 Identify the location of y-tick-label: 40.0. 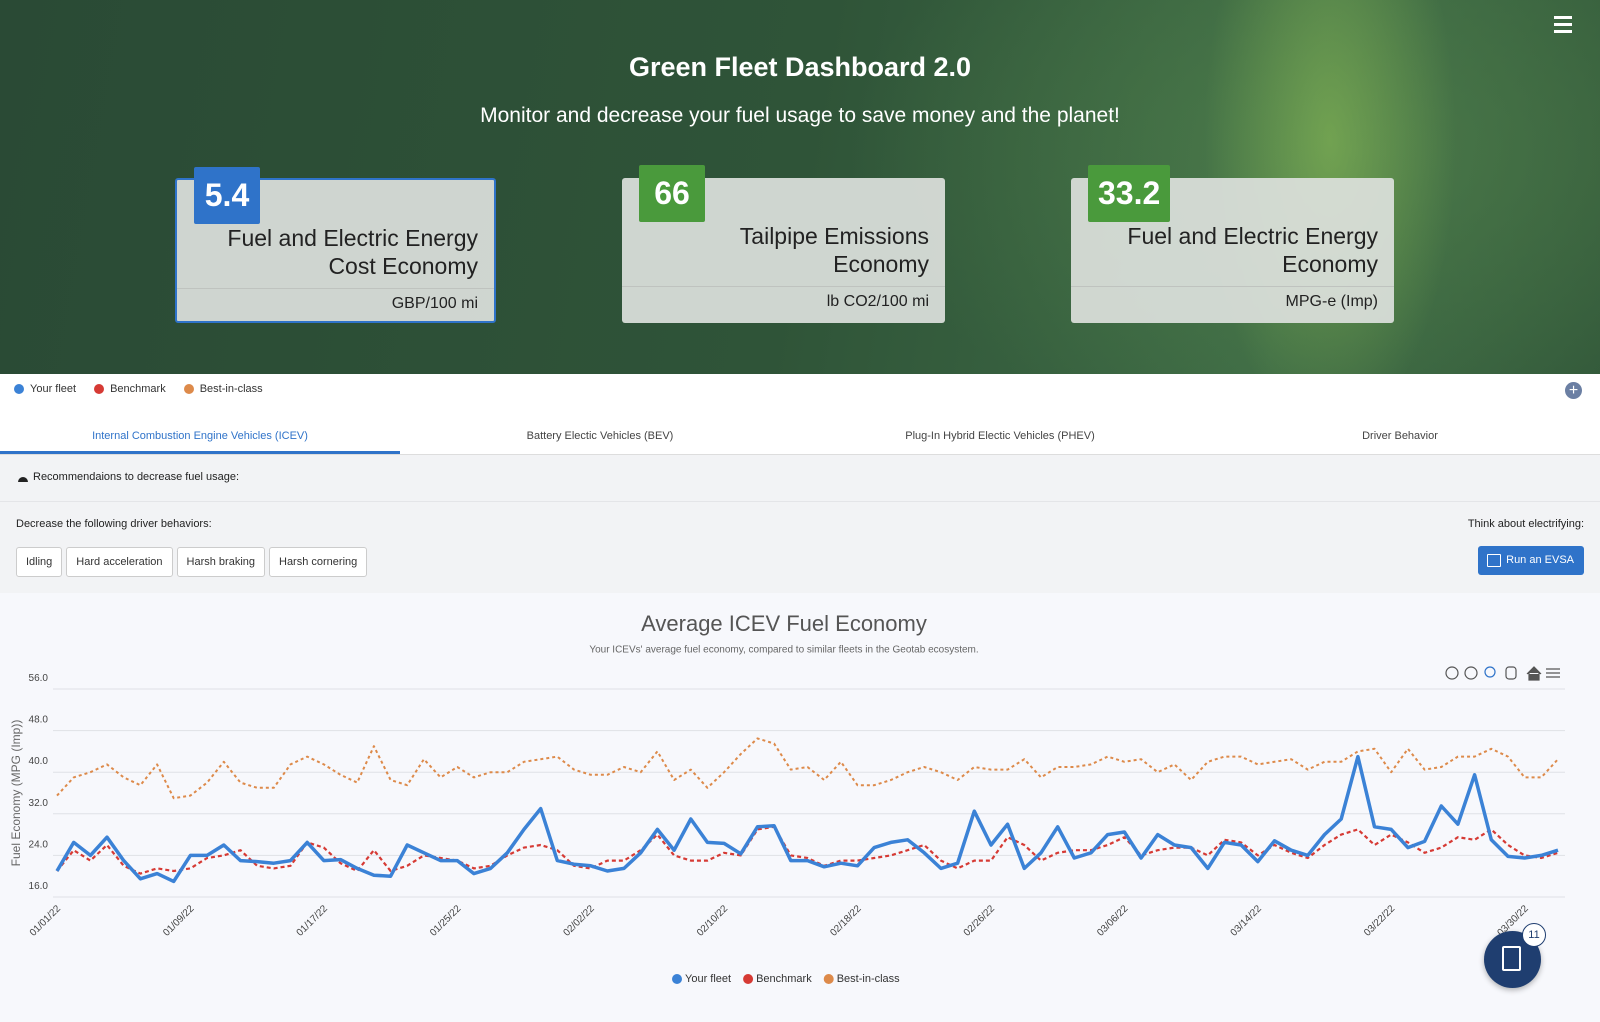
(39, 761).